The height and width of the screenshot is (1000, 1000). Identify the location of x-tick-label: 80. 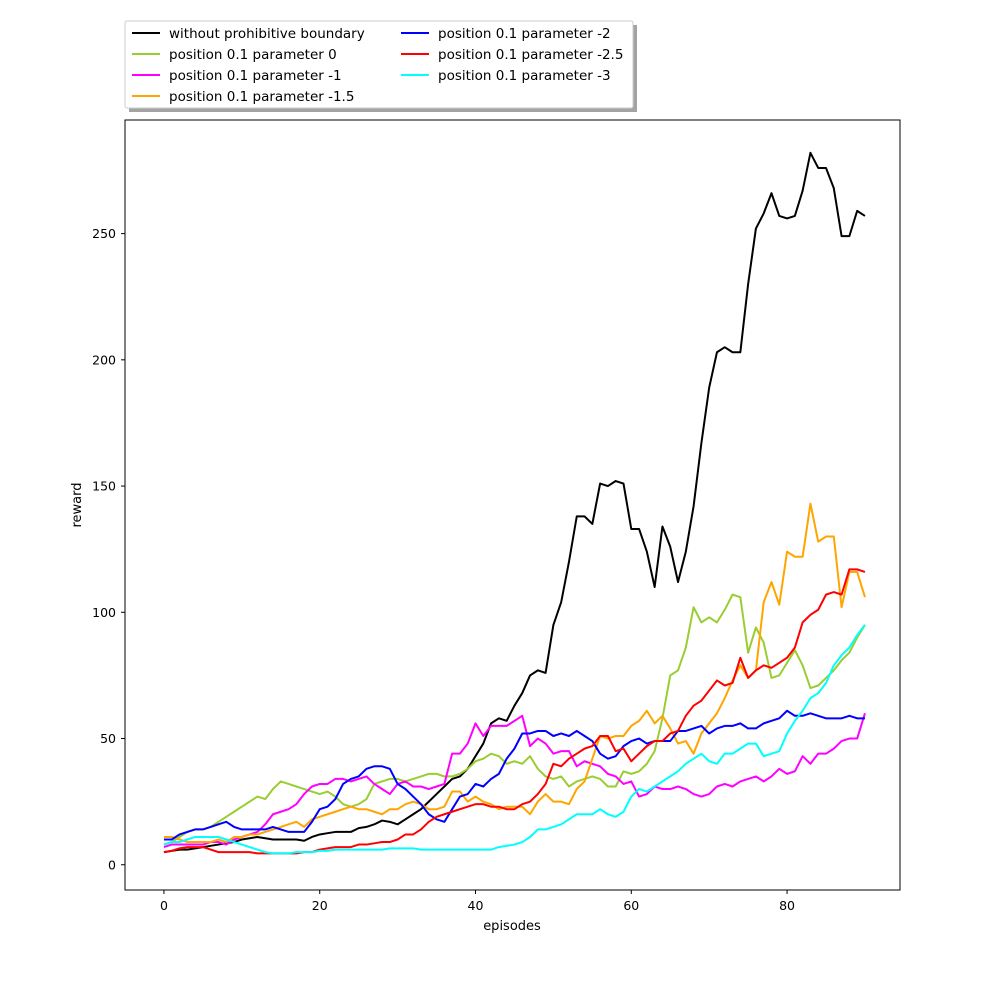
(787, 905).